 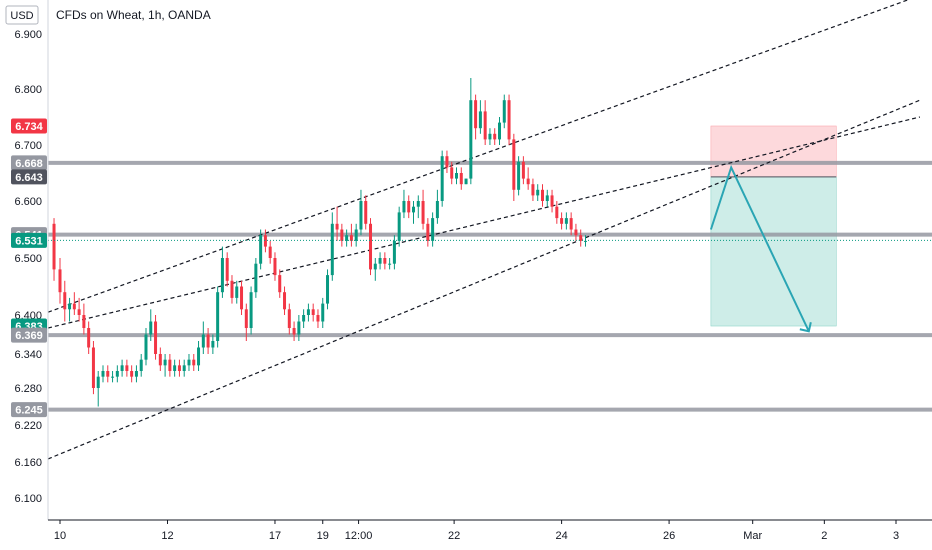 What do you see at coordinates (359, 536) in the screenshot?
I see `time-tick-label: 12:00` at bounding box center [359, 536].